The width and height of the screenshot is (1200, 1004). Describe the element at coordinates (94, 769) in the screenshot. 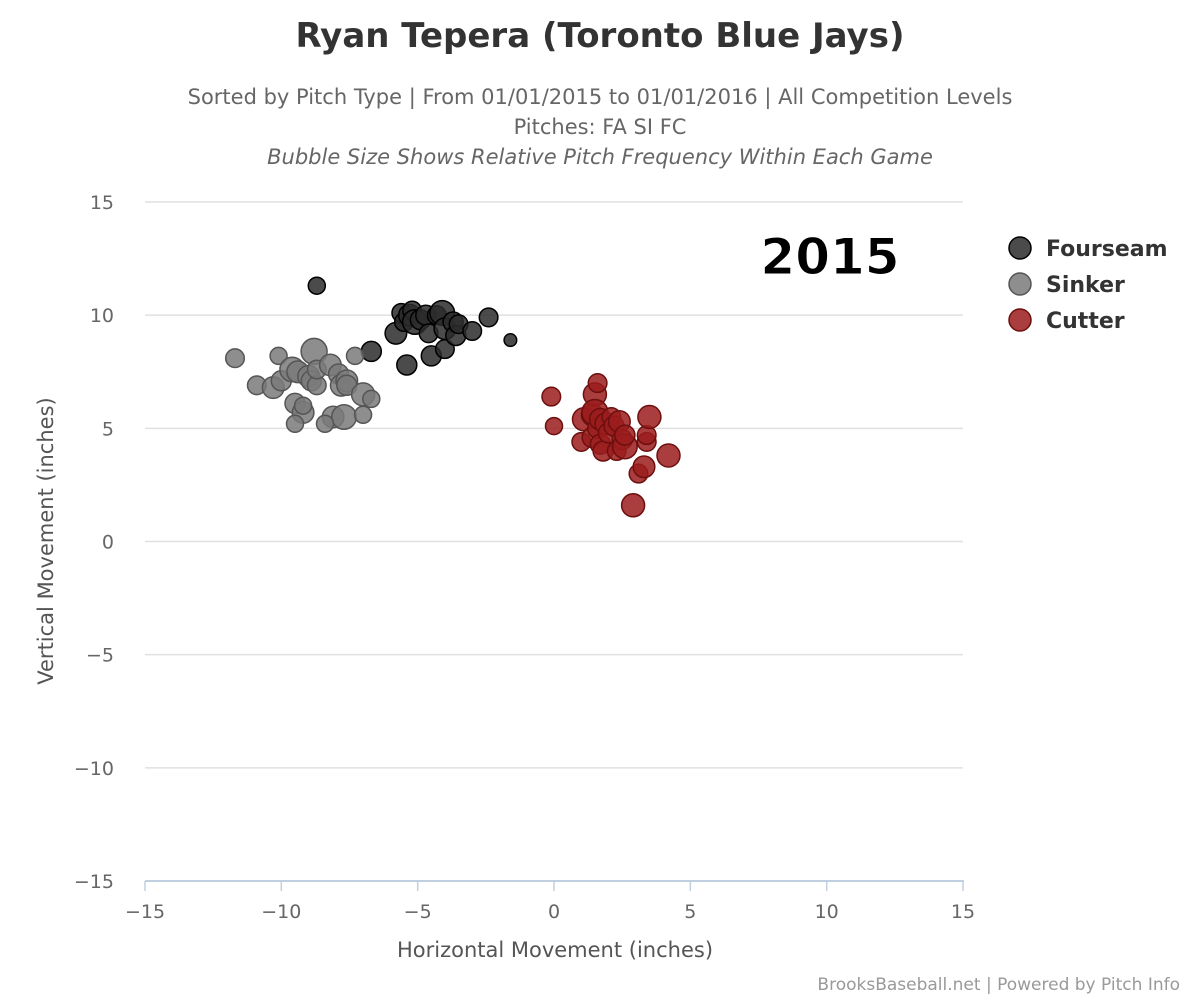

I see `y-tick-label: −10` at that location.